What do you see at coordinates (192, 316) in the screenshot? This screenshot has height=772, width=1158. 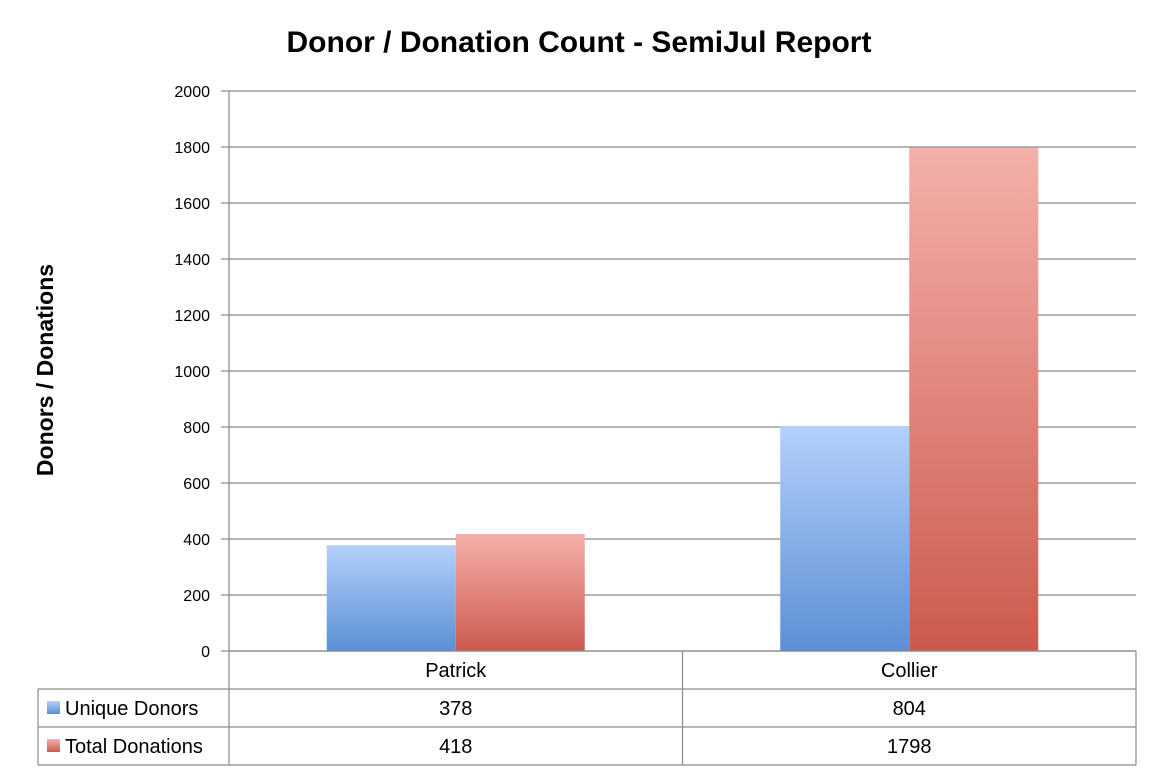 I see `y-tick-label: 1200` at bounding box center [192, 316].